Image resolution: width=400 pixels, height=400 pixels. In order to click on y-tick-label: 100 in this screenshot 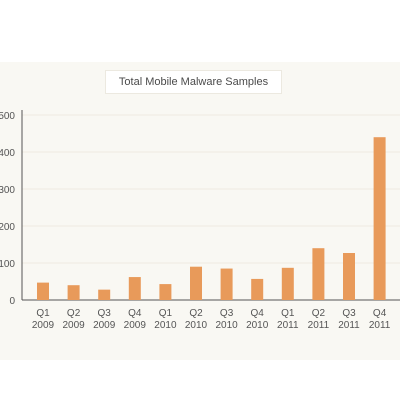, I will do `click(7, 264)`.